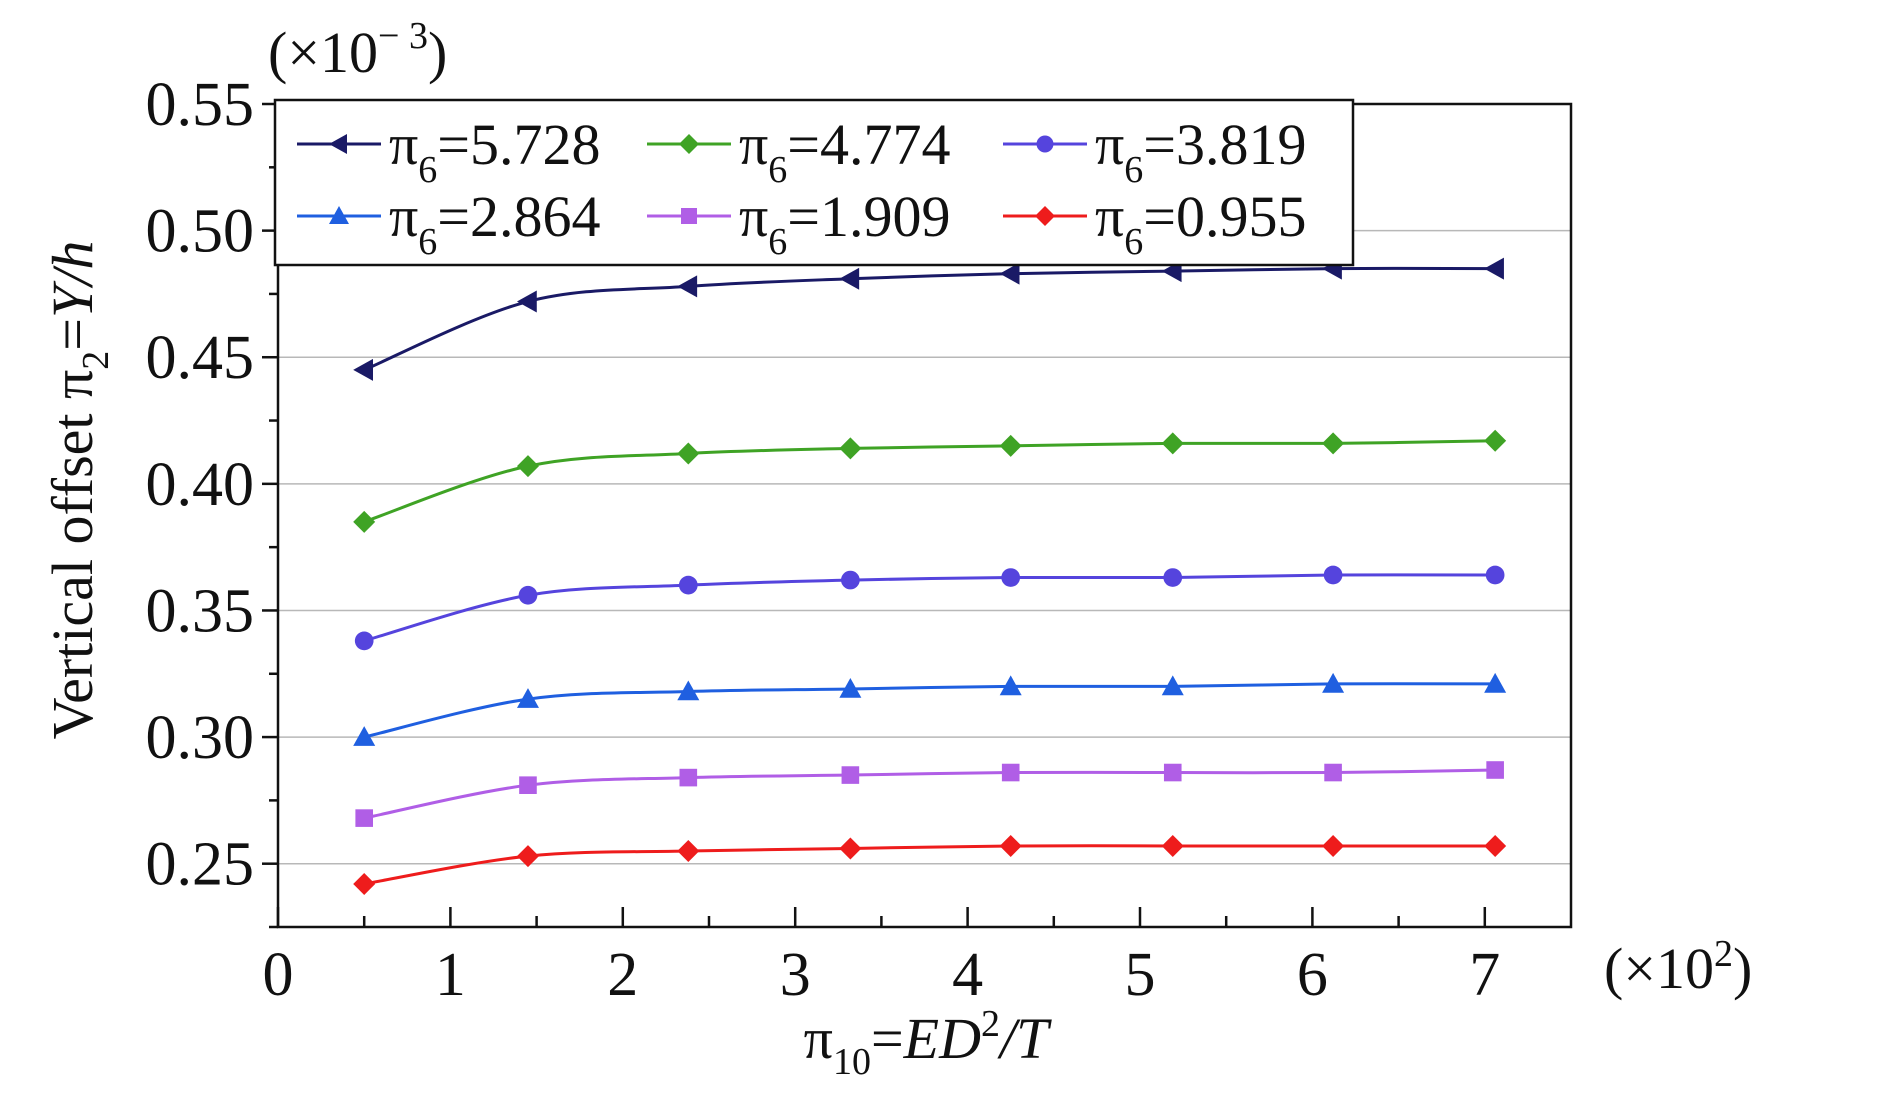 The image size is (1891, 1093). I want to click on y-tick-label: 0.35, so click(200, 611).